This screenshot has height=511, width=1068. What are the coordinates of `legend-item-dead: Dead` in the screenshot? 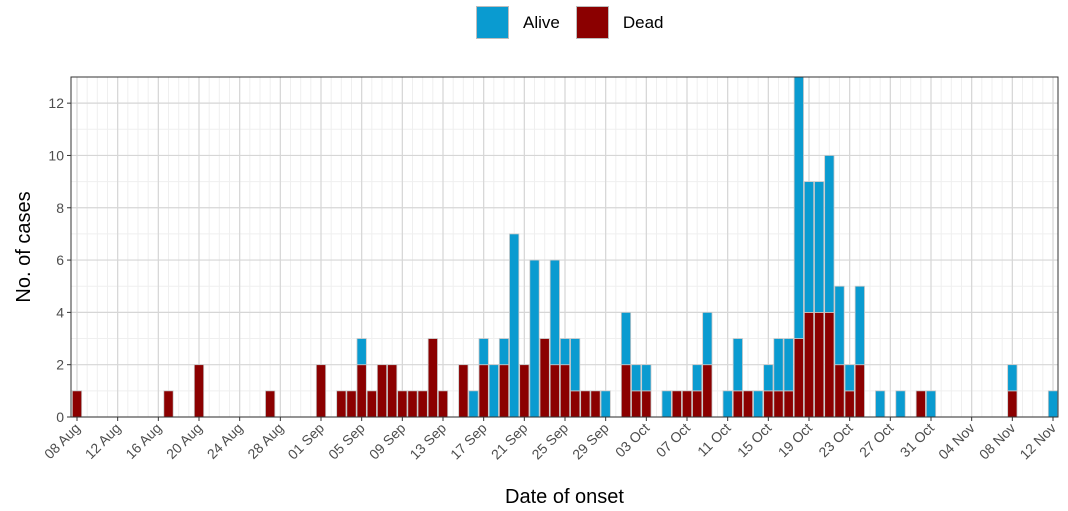 It's located at (621, 22).